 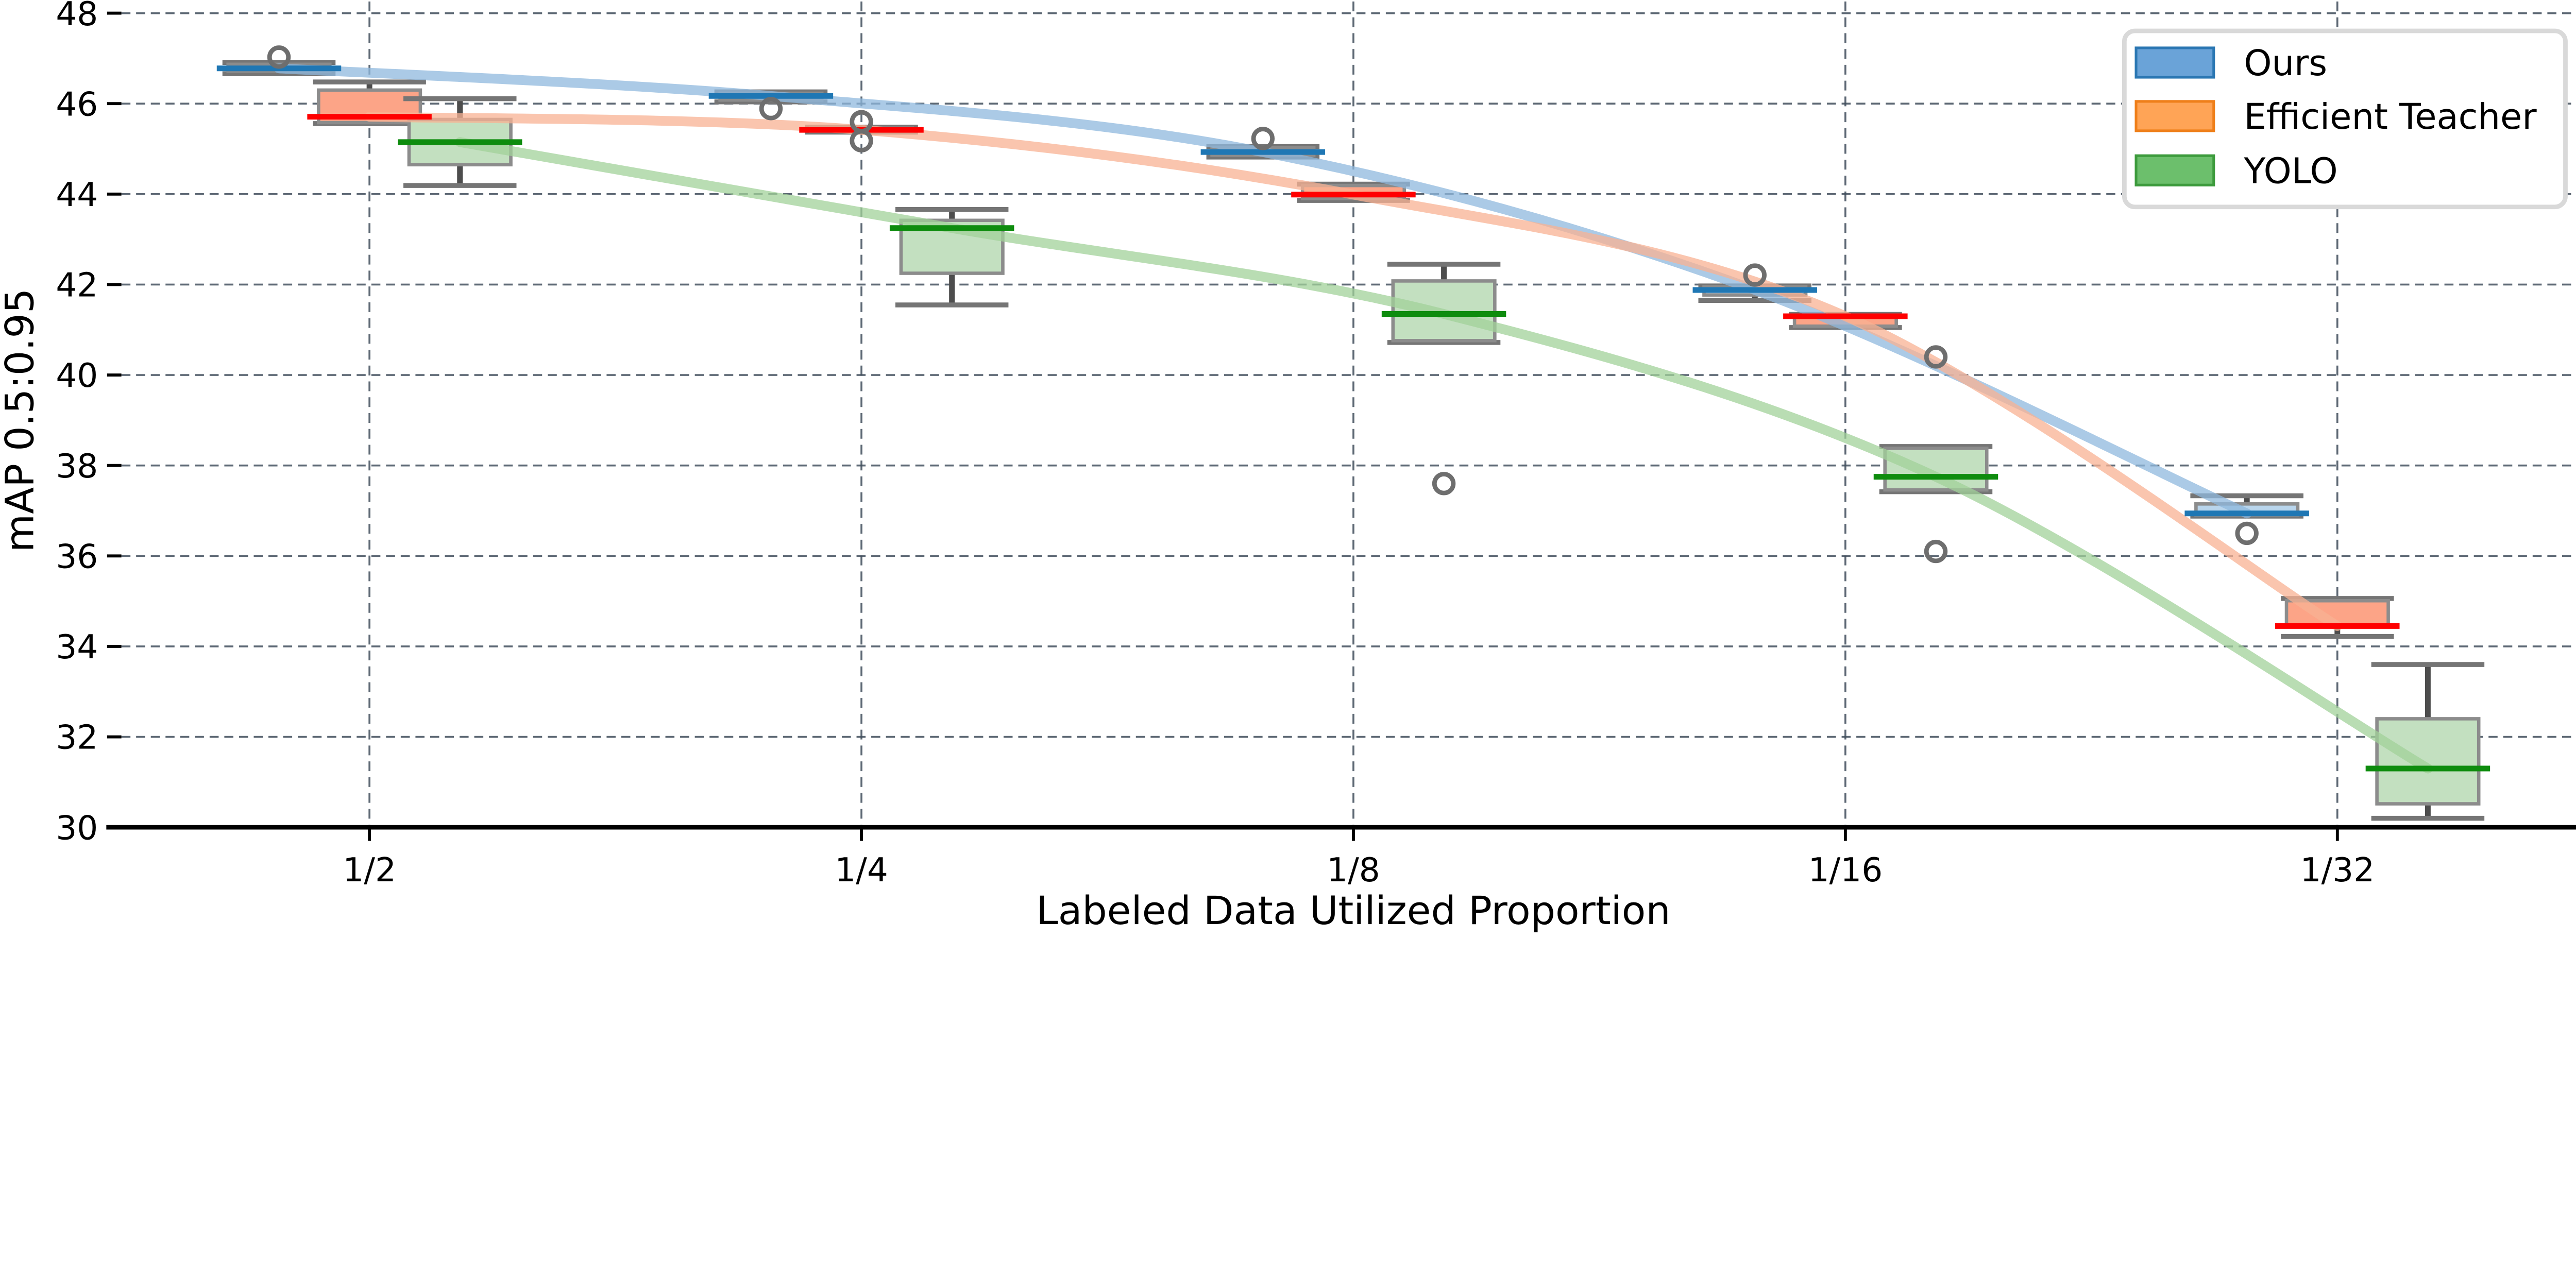 What do you see at coordinates (77, 467) in the screenshot?
I see `y-tick-label-38: 38` at bounding box center [77, 467].